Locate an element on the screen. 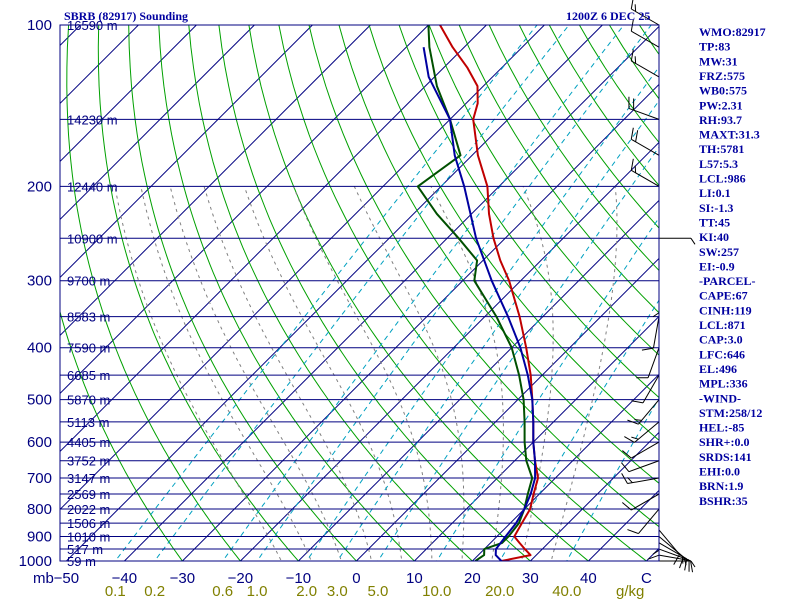  mixing-ratio-label: 3.0 is located at coordinates (337, 591).